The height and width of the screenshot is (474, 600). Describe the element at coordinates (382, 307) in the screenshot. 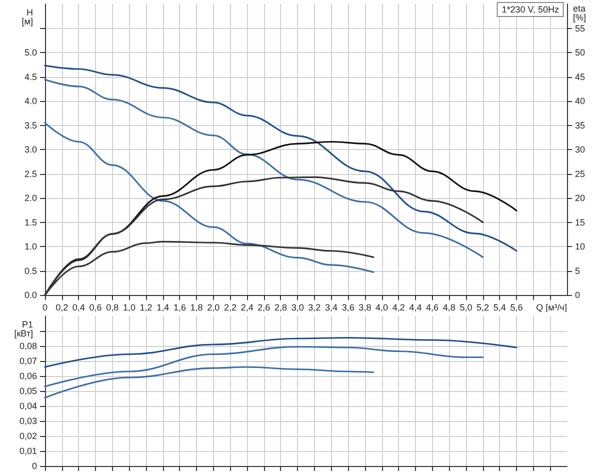

I see `x-tick-label: 4,0` at that location.